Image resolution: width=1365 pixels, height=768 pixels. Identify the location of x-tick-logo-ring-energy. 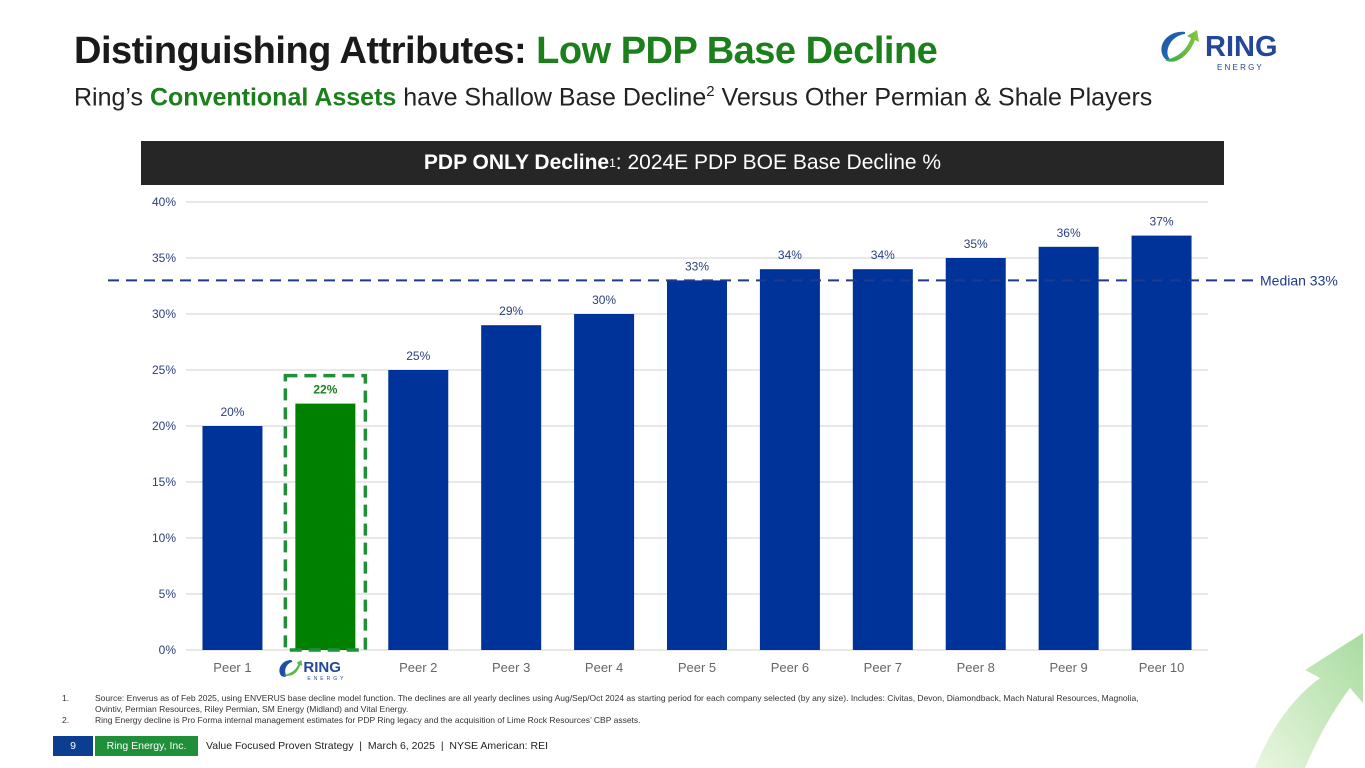
(291, 668).